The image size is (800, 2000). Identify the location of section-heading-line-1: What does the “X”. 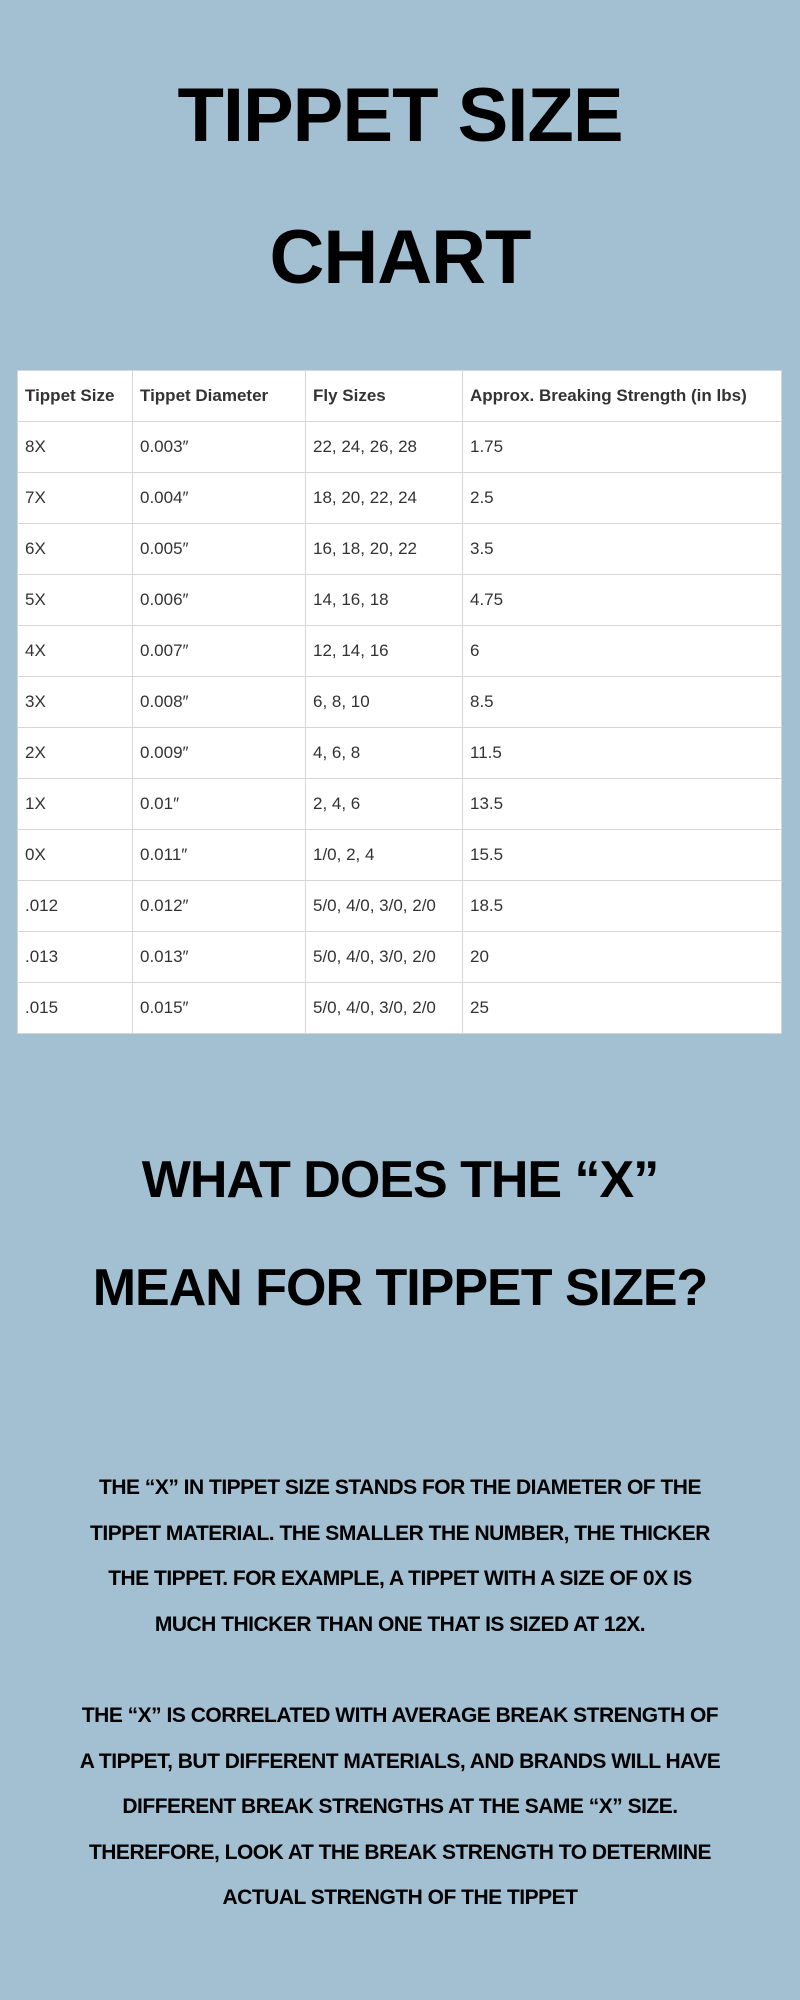
(400, 1180).